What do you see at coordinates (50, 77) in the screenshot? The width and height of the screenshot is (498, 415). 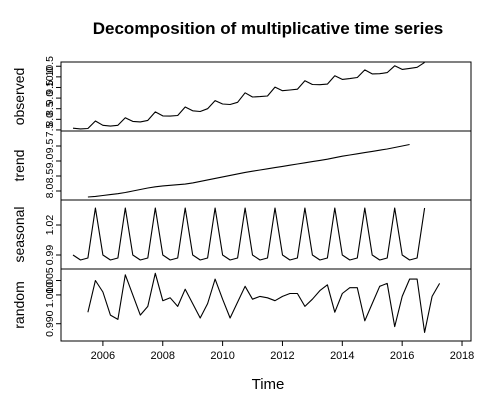 I see `observed-y-tick-label: 10.0` at bounding box center [50, 77].